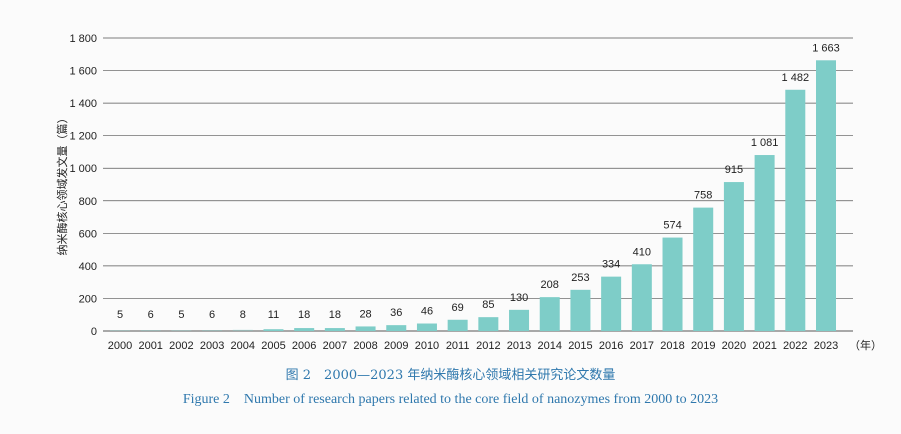 Image resolution: width=901 pixels, height=434 pixels. Describe the element at coordinates (365, 328) in the screenshot. I see `bar-2008` at that location.